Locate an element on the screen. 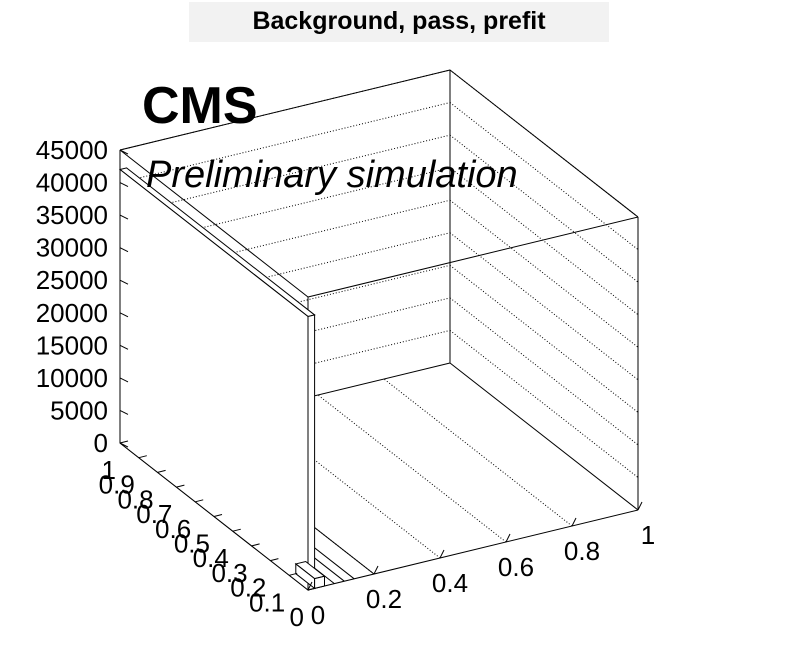 Image resolution: width=796 pixels, height=672 pixels. x-tick-label: 1 is located at coordinates (648, 535).